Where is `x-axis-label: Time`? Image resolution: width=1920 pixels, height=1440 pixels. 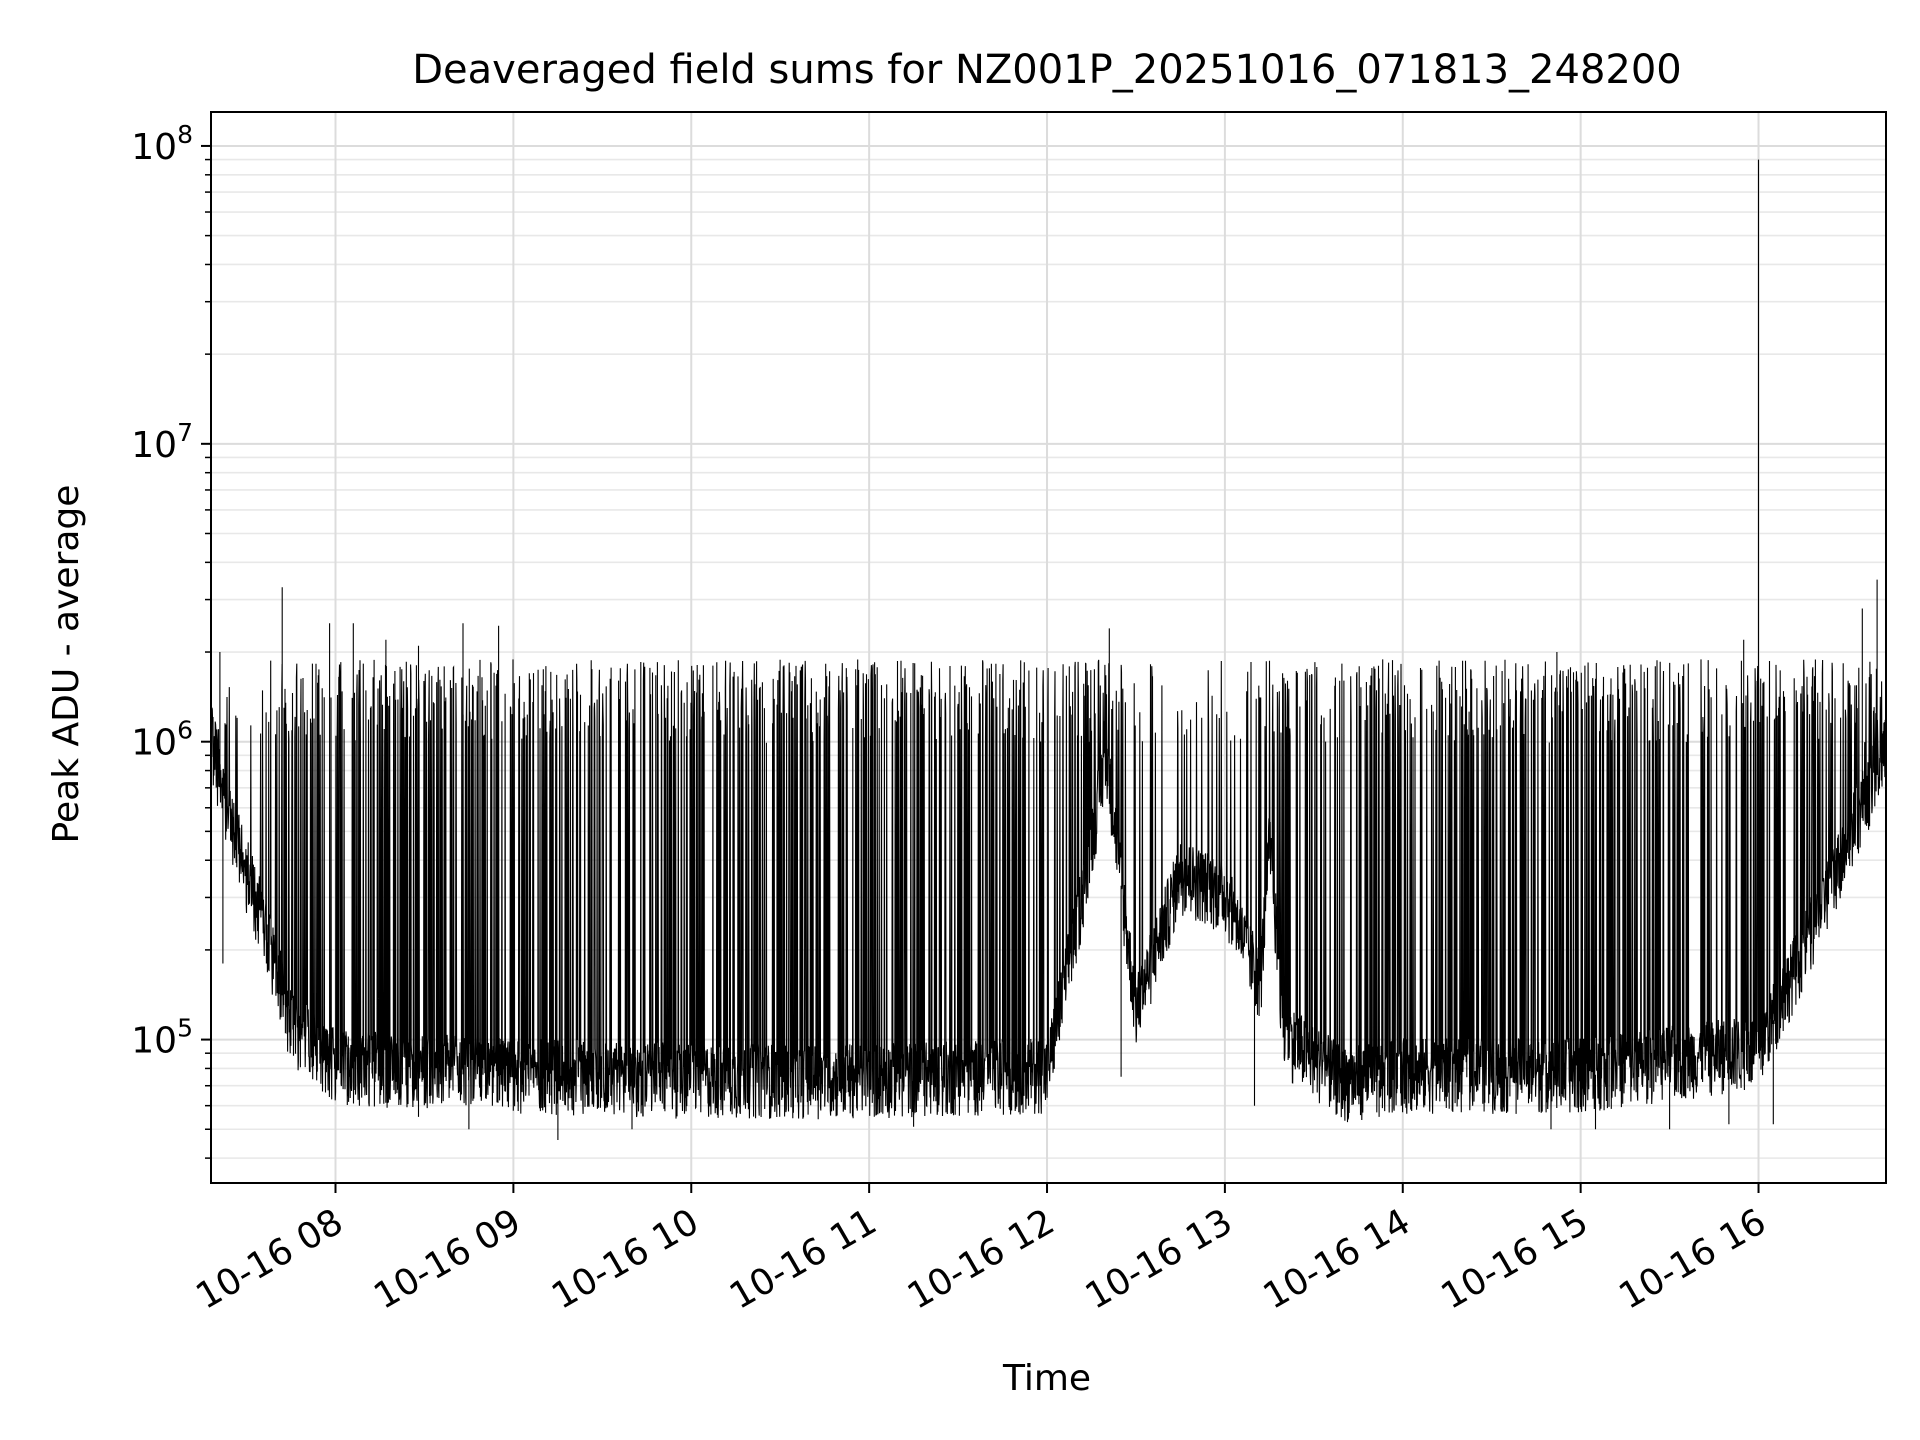 x-axis-label: Time is located at coordinates (1046, 1378).